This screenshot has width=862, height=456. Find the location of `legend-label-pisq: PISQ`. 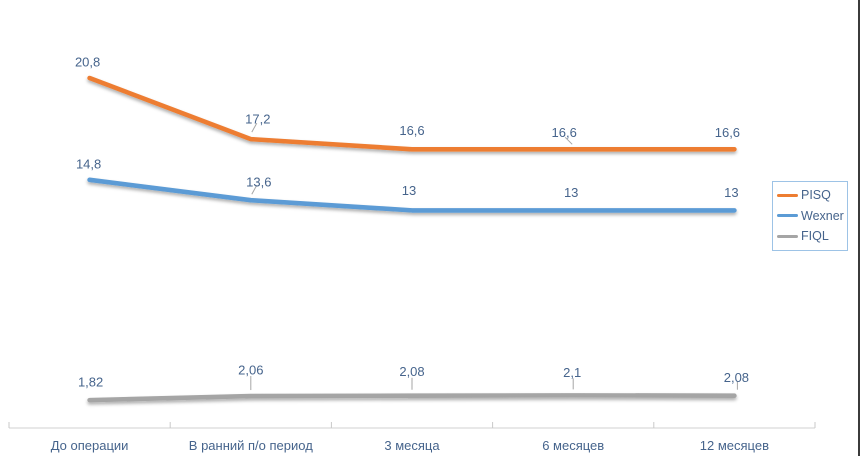

legend-label-pisq: PISQ is located at coordinates (816, 195).